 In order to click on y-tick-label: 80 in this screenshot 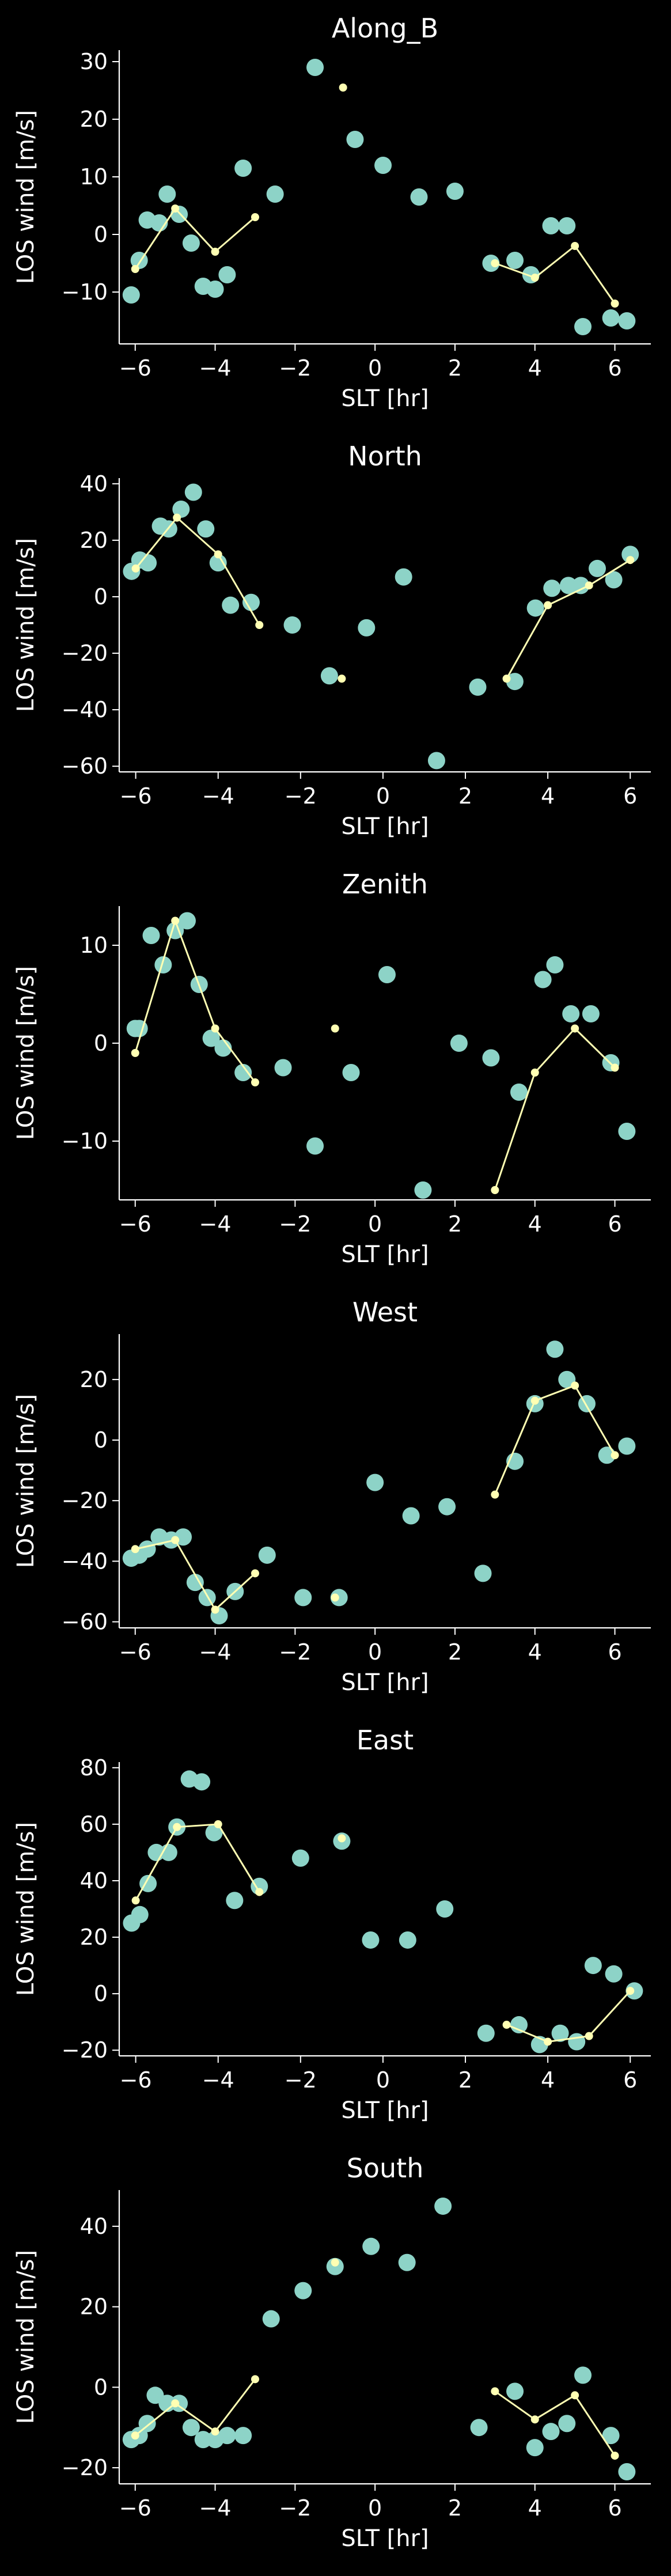, I will do `click(94, 1768)`.